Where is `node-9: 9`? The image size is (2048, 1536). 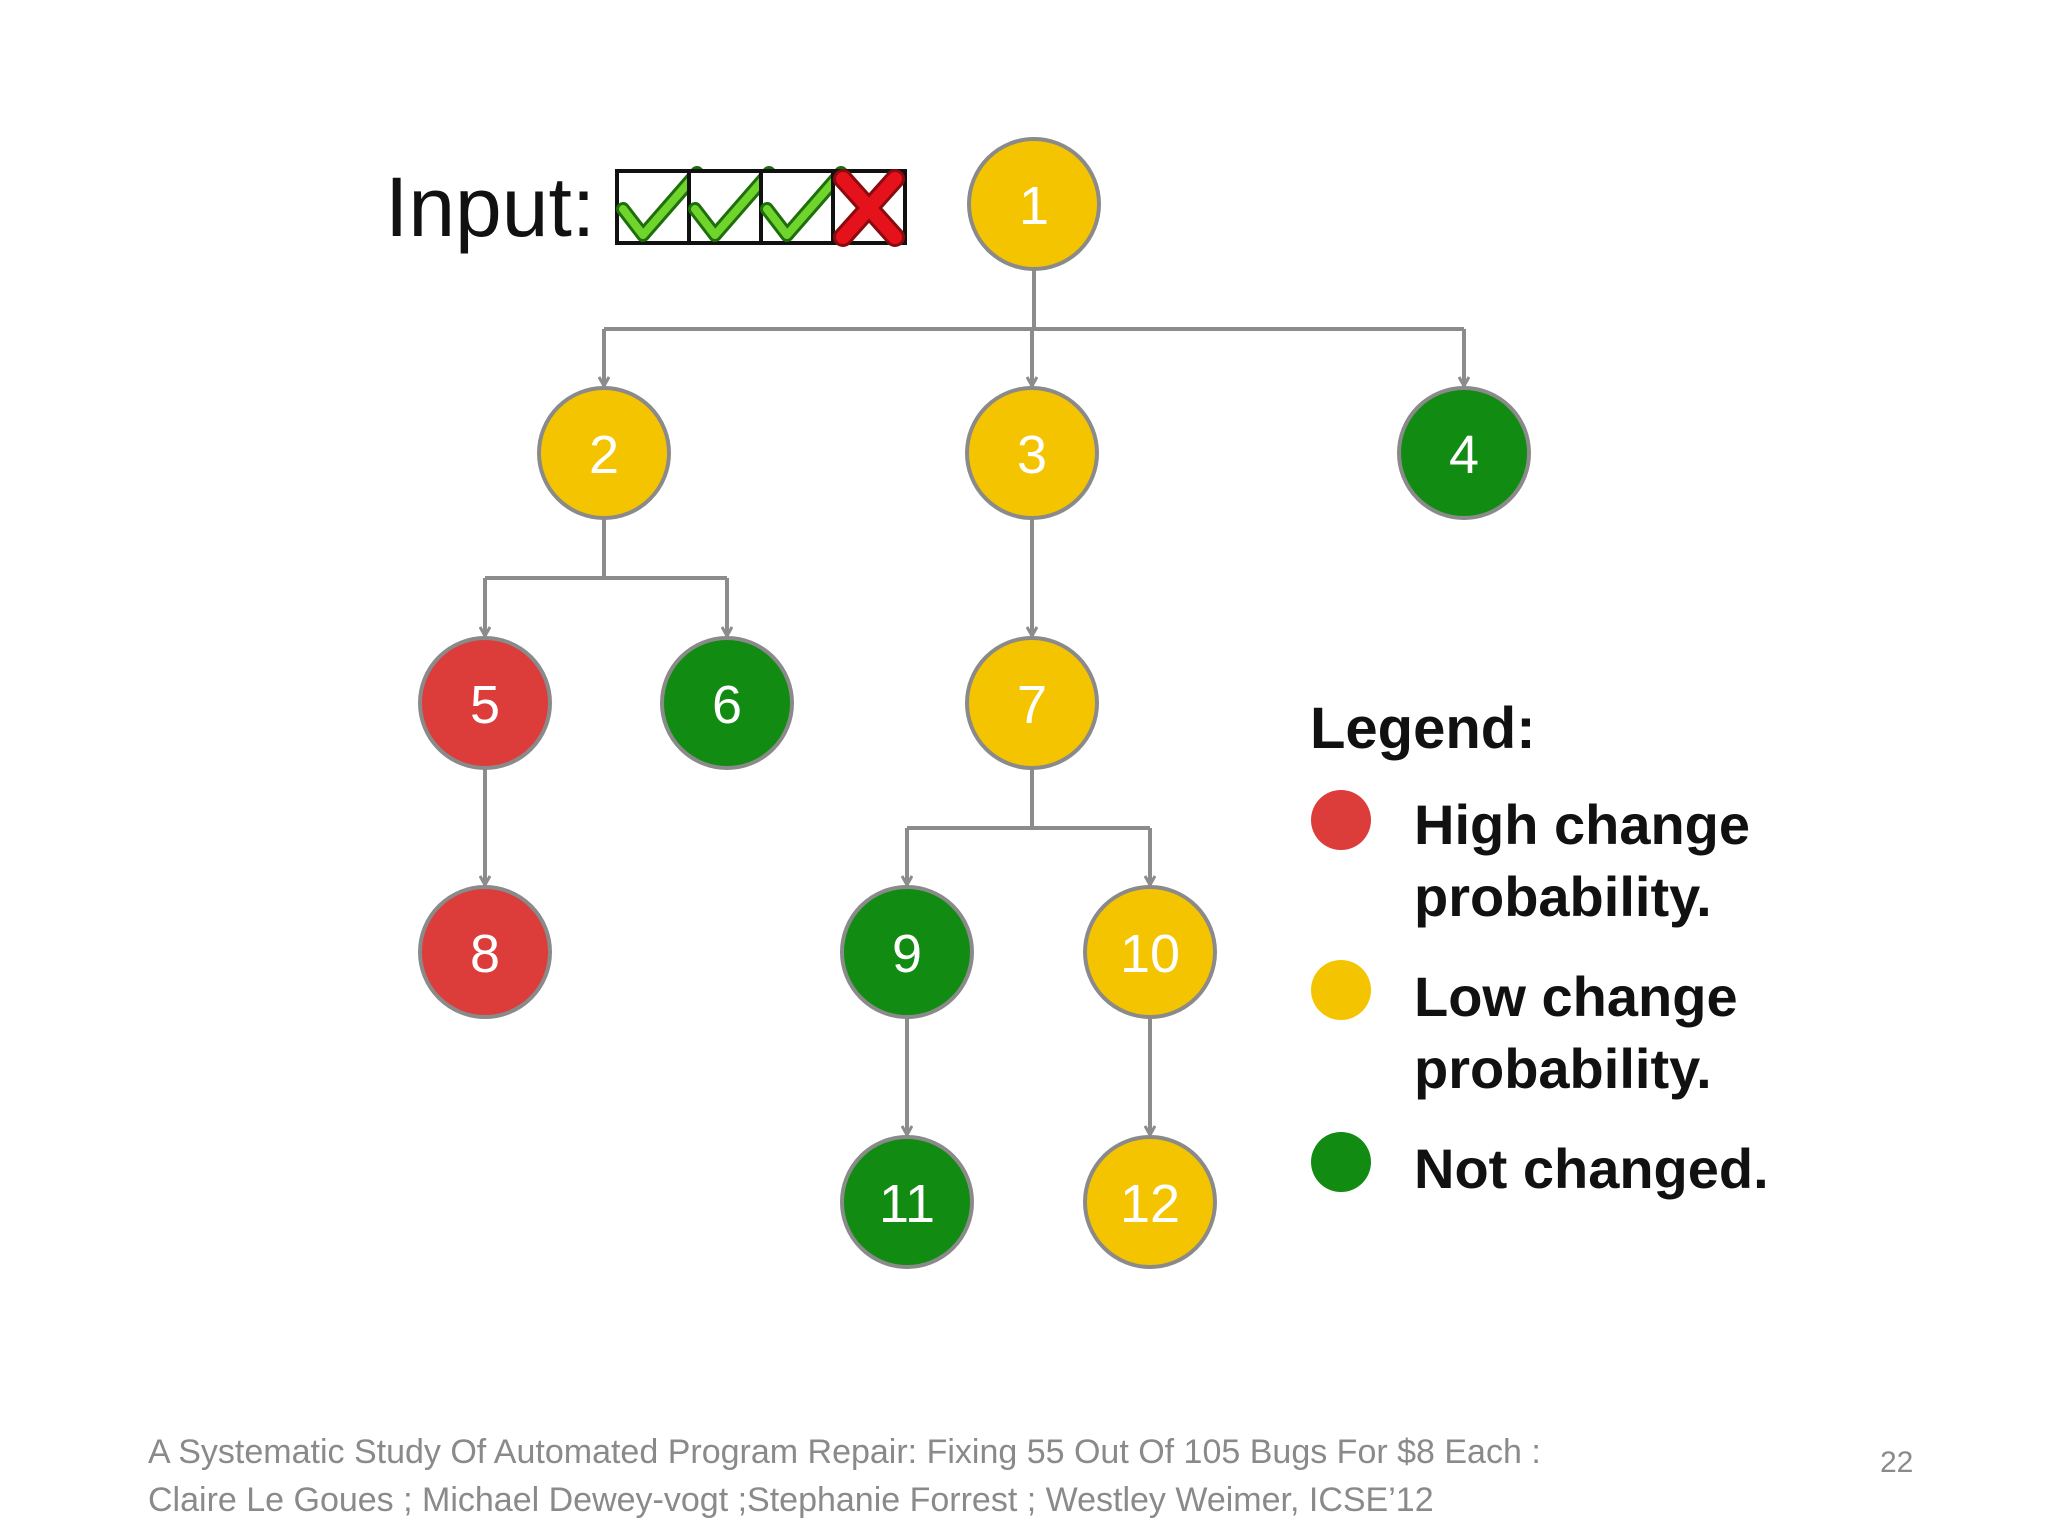 node-9: 9 is located at coordinates (907, 952).